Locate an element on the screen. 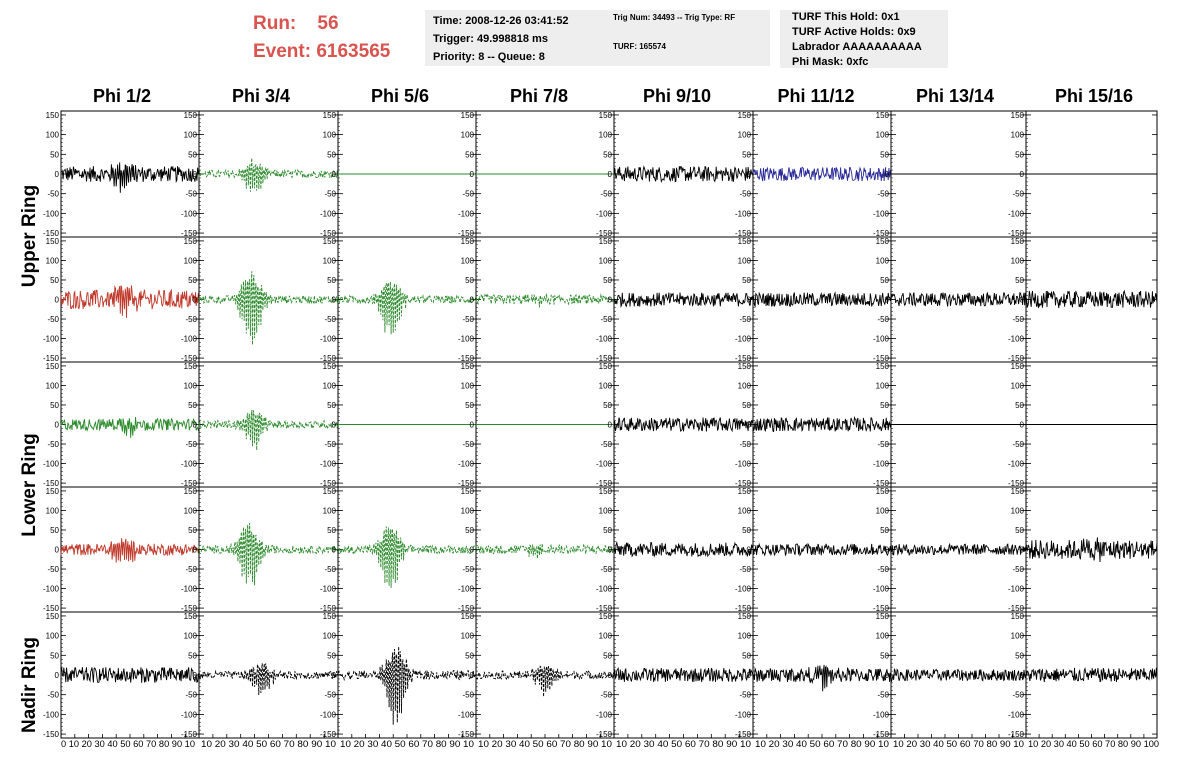  waveform-r0-c1 is located at coordinates (268, 174).